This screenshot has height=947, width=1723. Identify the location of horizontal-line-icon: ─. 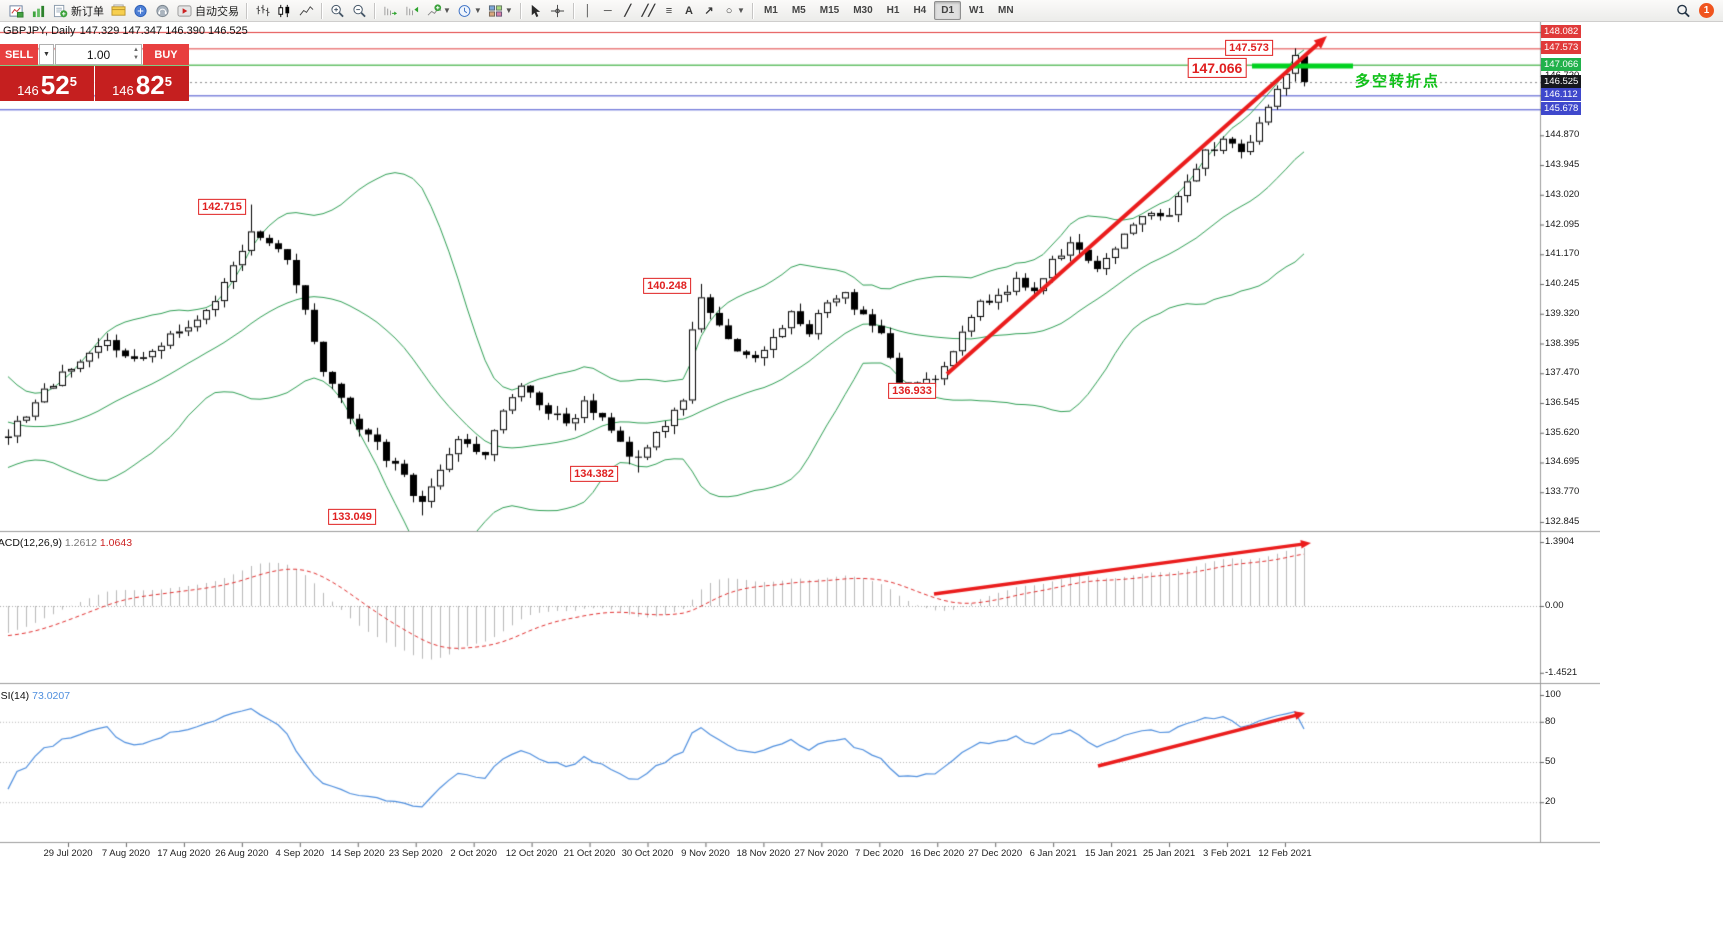
(607, 10).